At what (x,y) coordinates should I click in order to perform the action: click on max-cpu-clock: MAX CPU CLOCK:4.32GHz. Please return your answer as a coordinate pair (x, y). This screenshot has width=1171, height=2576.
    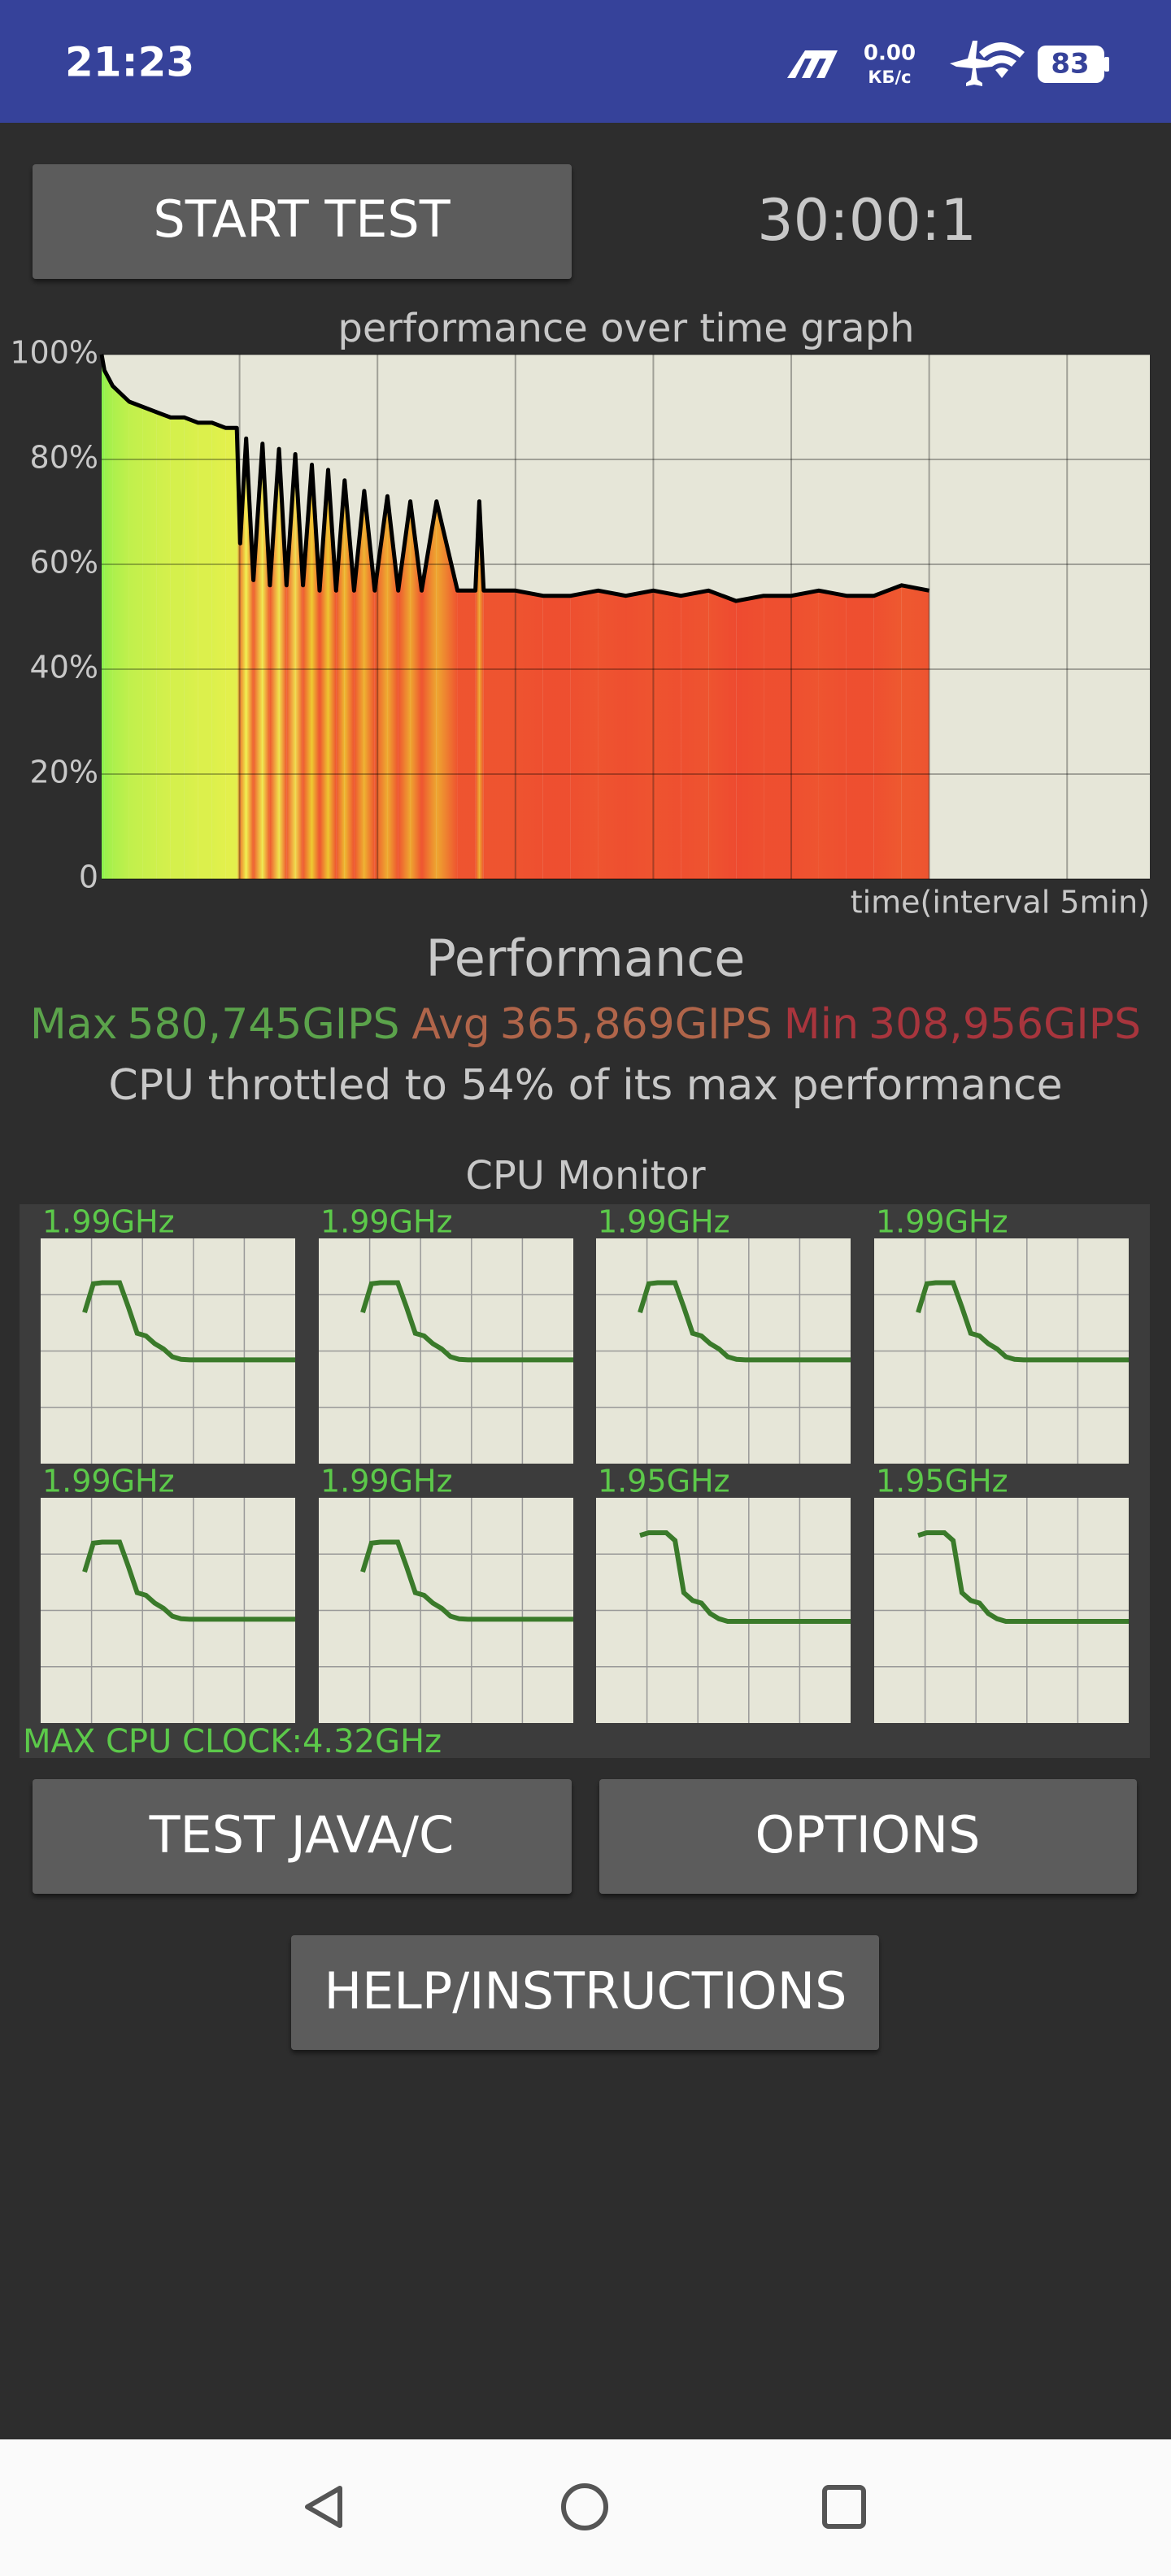
    Looking at the image, I should click on (232, 1742).